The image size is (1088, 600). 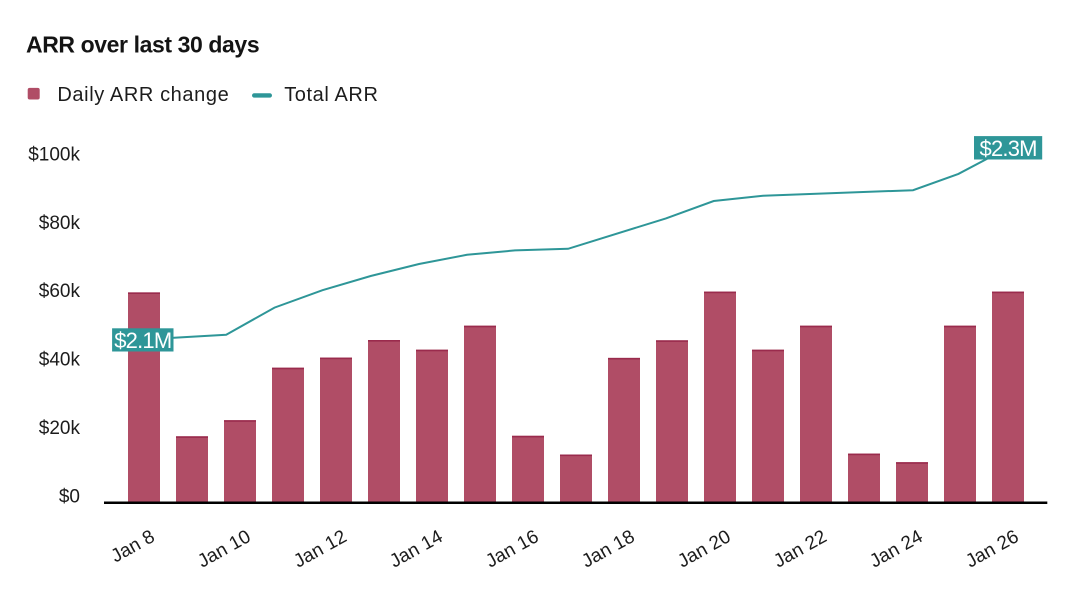 What do you see at coordinates (142, 340) in the screenshot?
I see `svg-text: $2.1M` at bounding box center [142, 340].